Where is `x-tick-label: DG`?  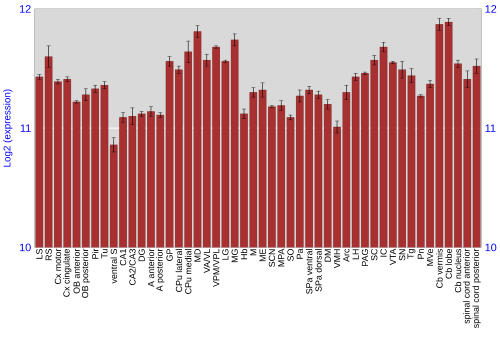
x-tick-label: DG is located at coordinates (141, 255).